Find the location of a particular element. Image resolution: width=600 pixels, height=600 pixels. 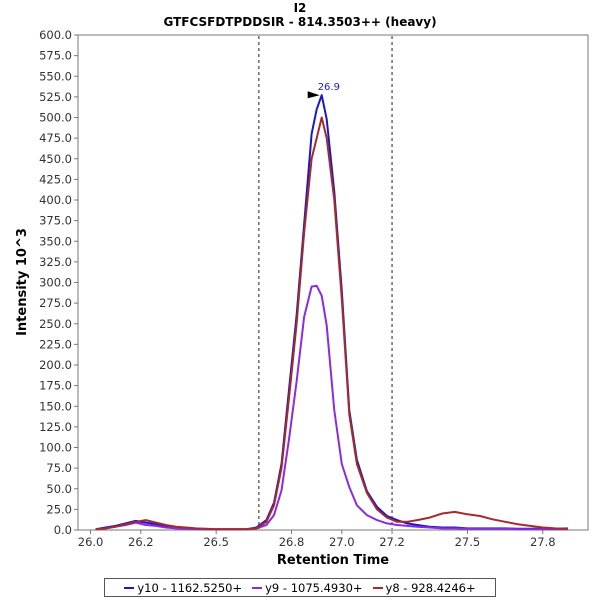

y-tick-label: 300.0 is located at coordinates (55, 283).